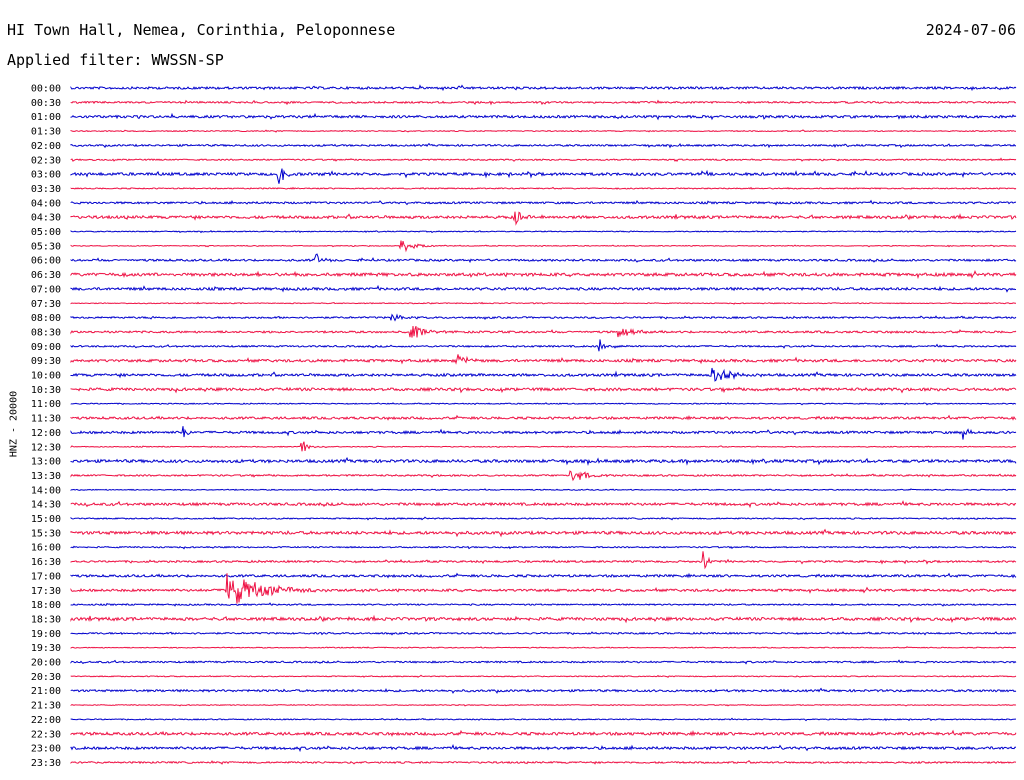 The width and height of the screenshot is (1024, 780). Describe the element at coordinates (46, 490) in the screenshot. I see `time-label: 14:00` at that location.